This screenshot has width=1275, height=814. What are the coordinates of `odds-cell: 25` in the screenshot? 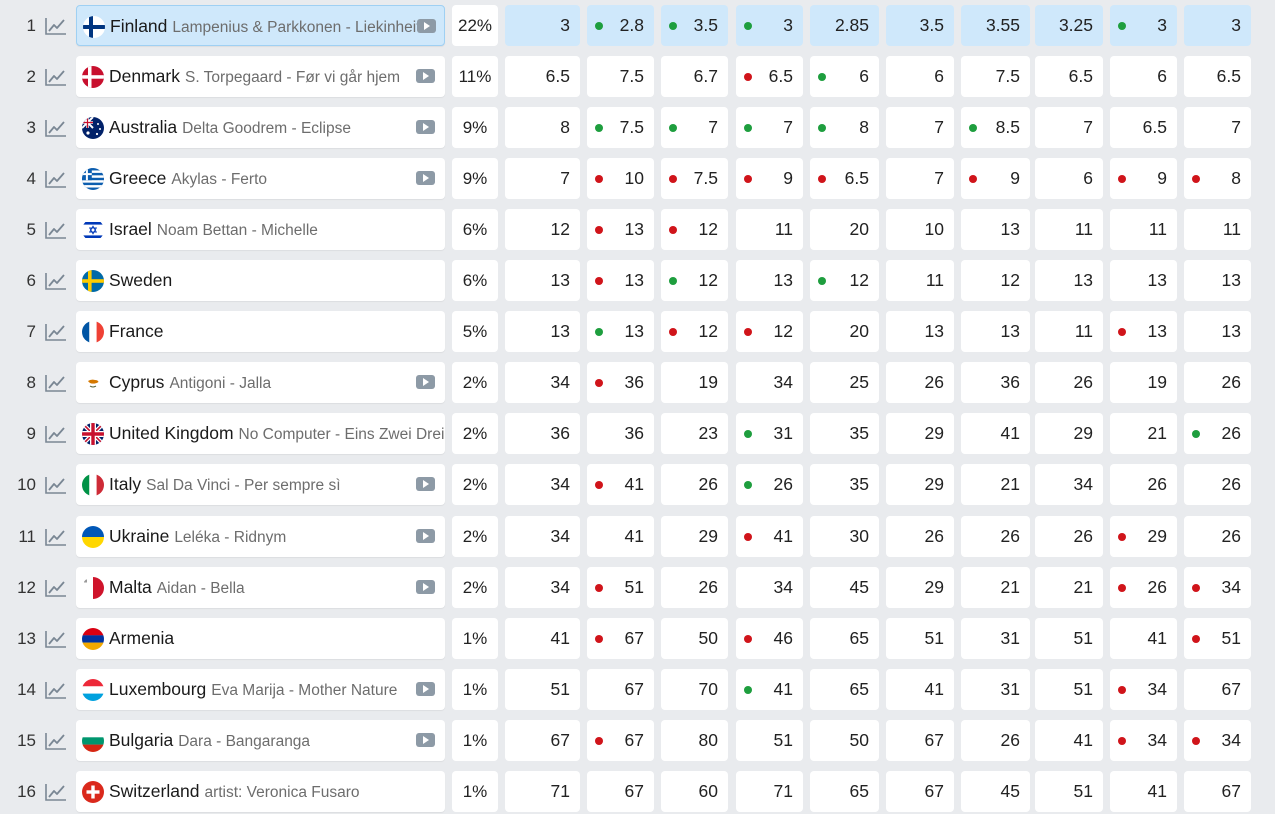 It's located at (844, 383).